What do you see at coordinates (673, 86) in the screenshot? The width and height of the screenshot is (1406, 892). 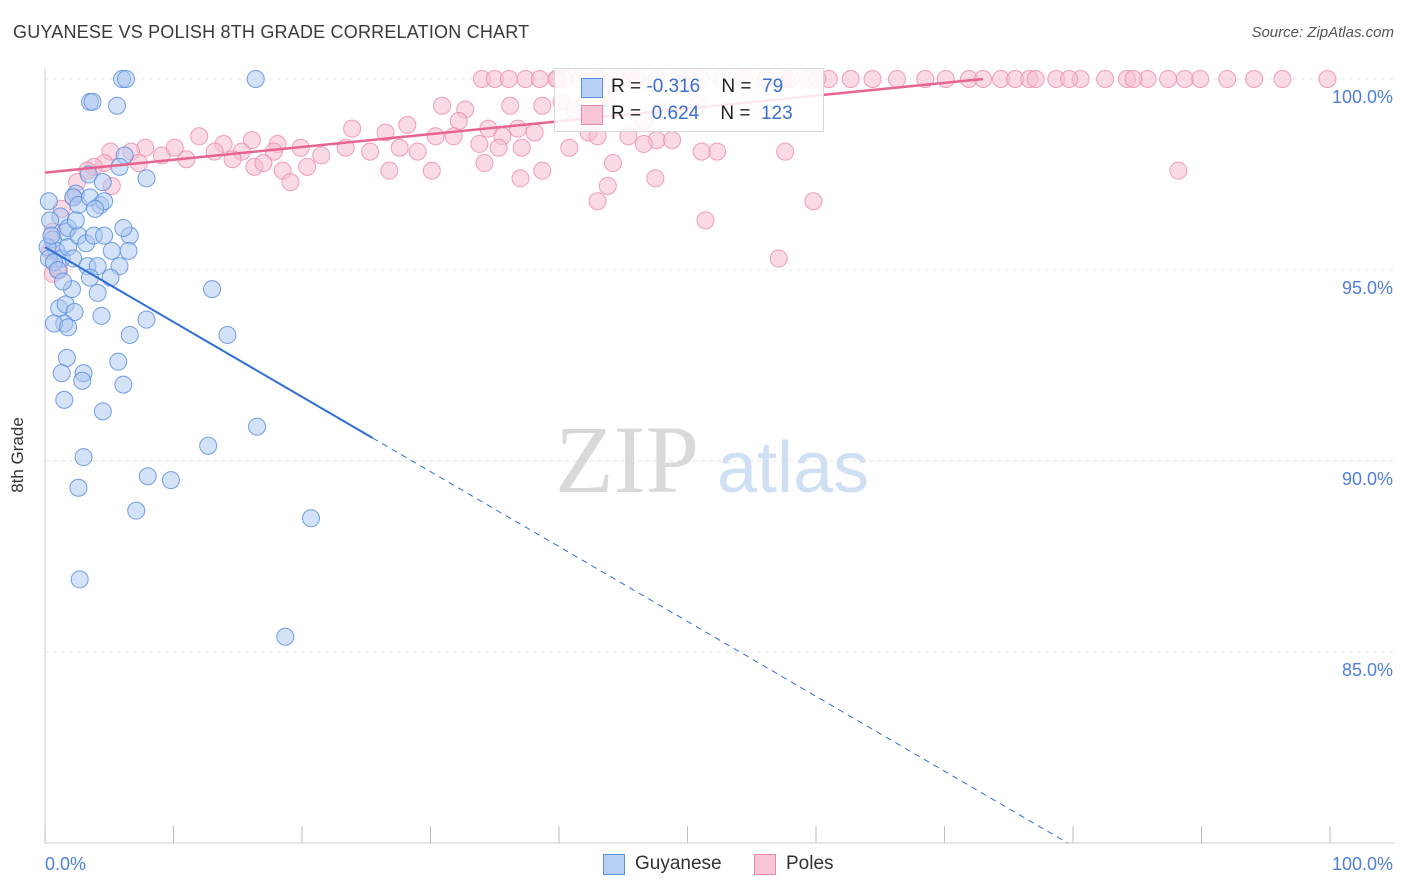 I see `legend-r-value-guyanese: -0.316` at bounding box center [673, 86].